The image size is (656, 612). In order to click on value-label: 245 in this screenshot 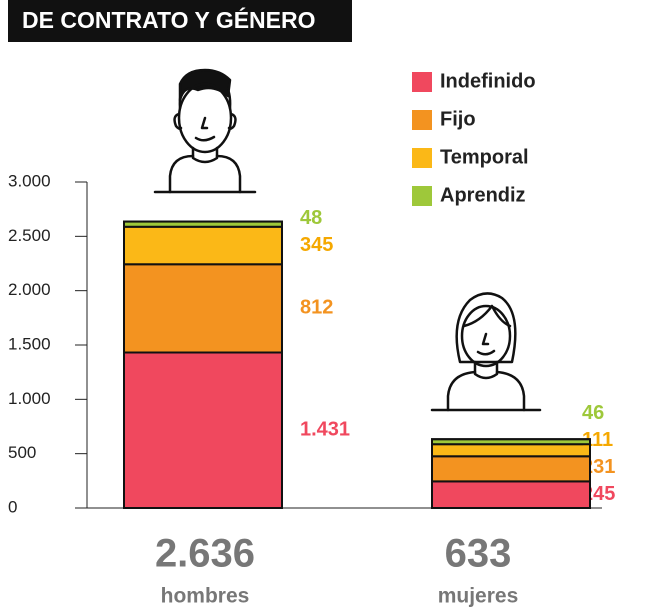, I will do `click(598, 494)`.